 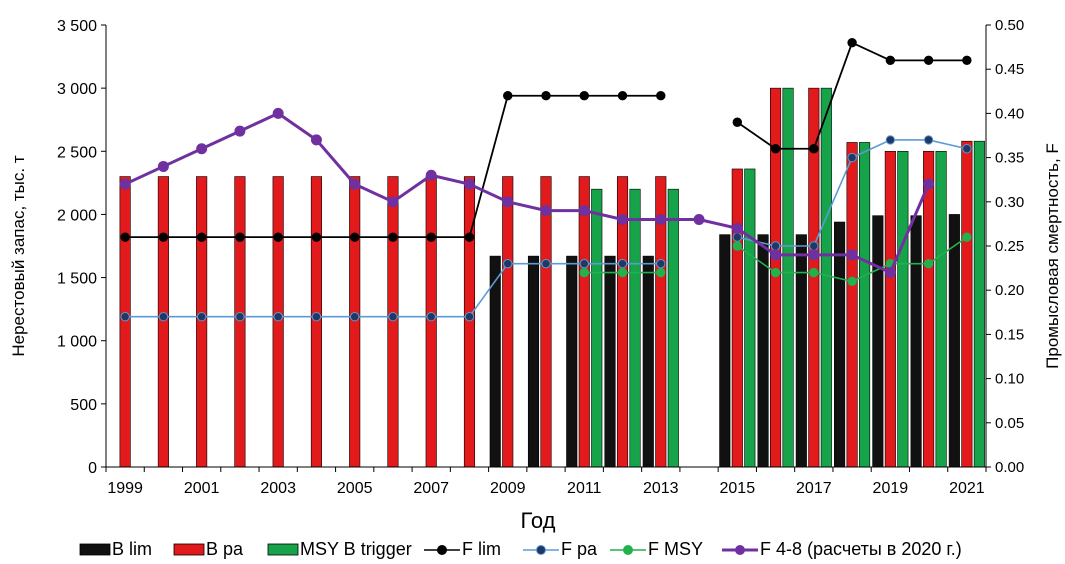 I want to click on y-right-tick-label: 0.25, so click(x=1009, y=246).